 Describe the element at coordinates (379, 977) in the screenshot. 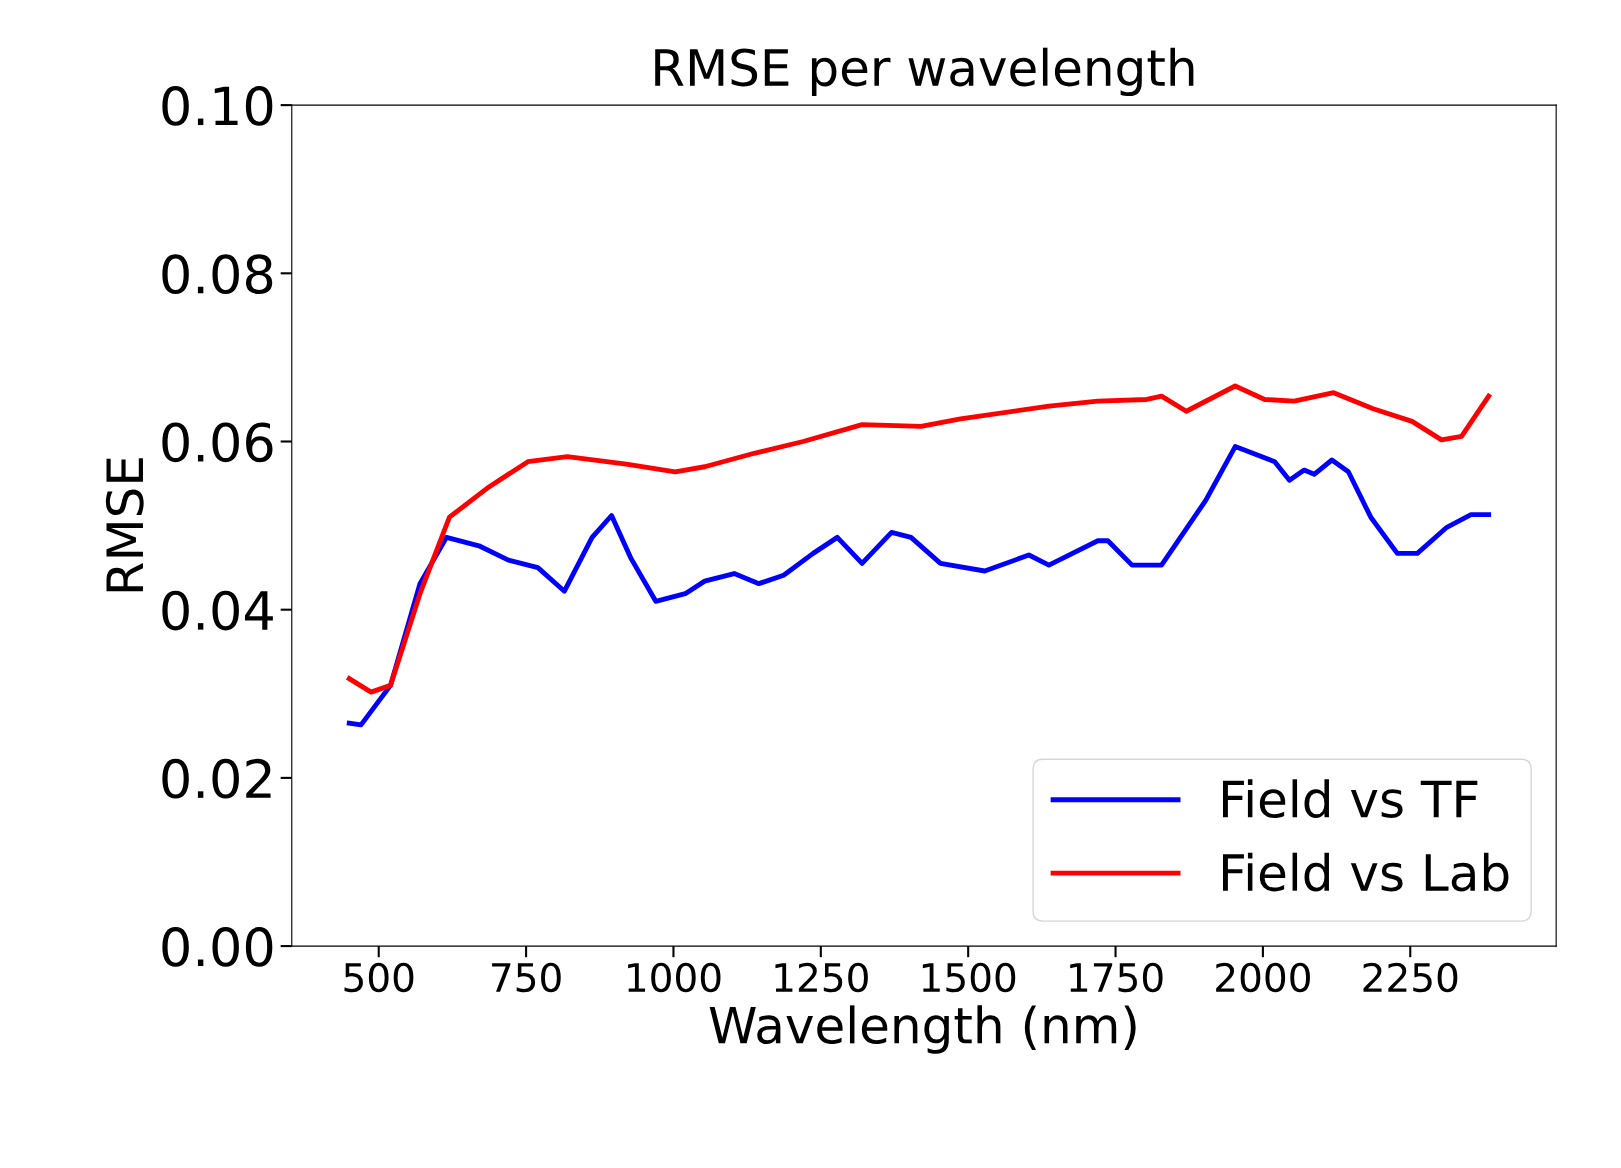

I see `x-tick-label: 500` at that location.